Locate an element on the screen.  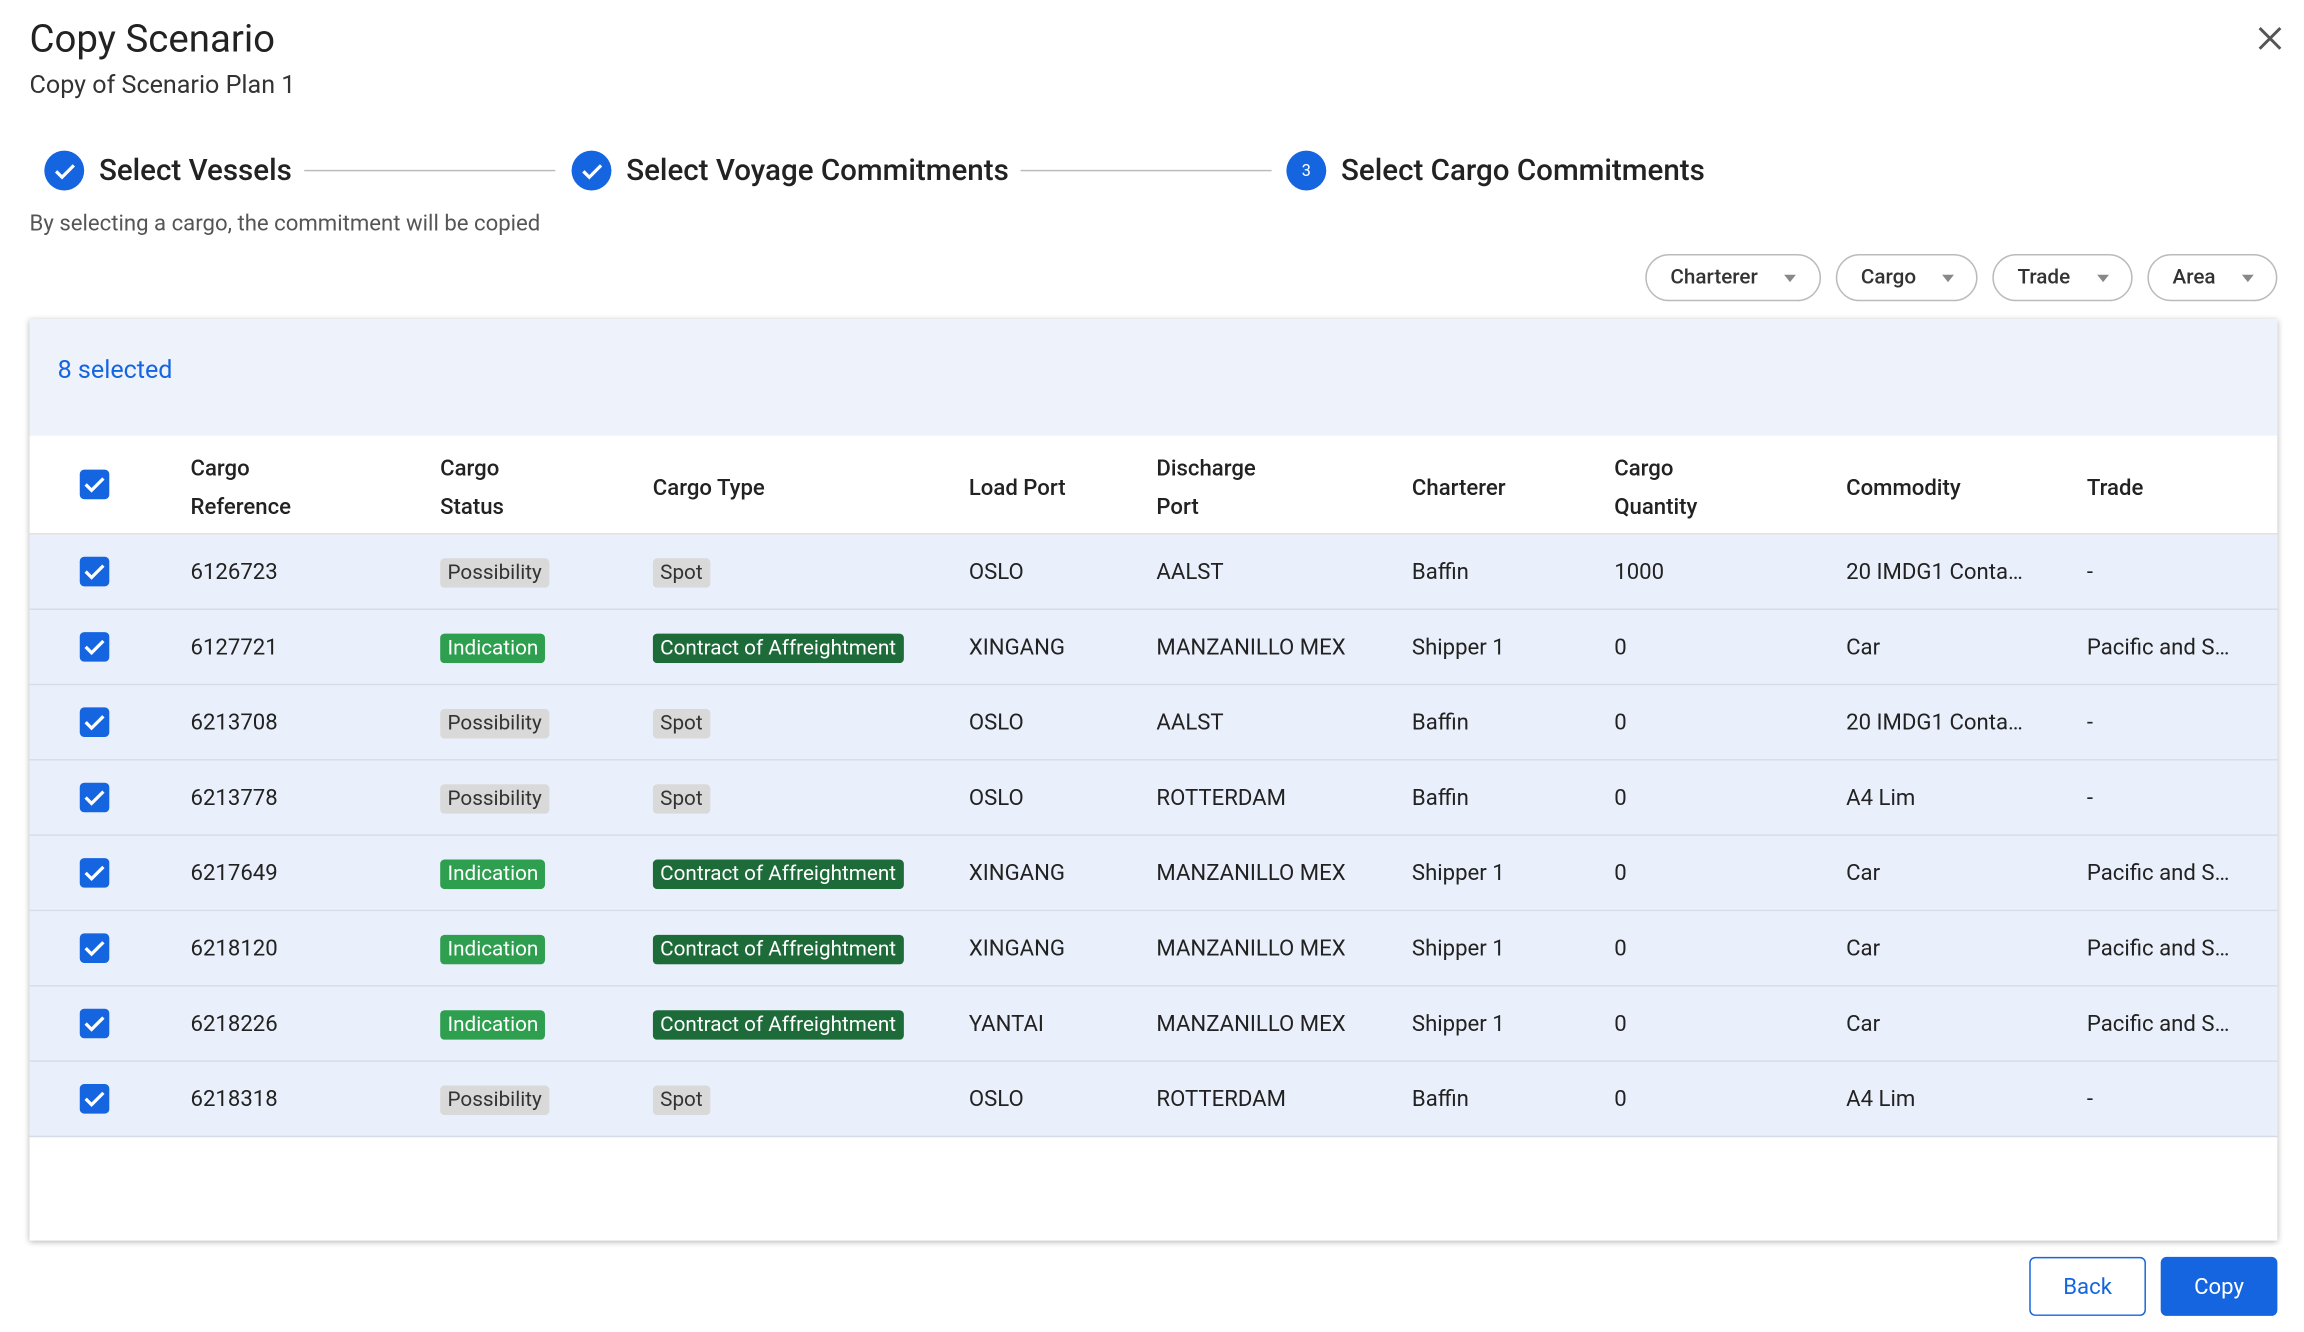
table-cell: 6213778 is located at coordinates (234, 797).